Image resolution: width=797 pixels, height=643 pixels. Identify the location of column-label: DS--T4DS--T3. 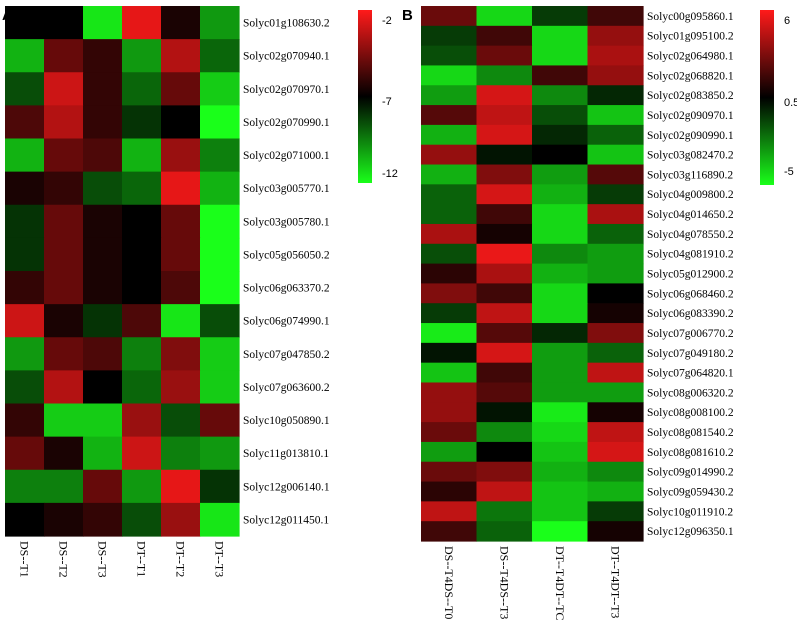
(504, 582).